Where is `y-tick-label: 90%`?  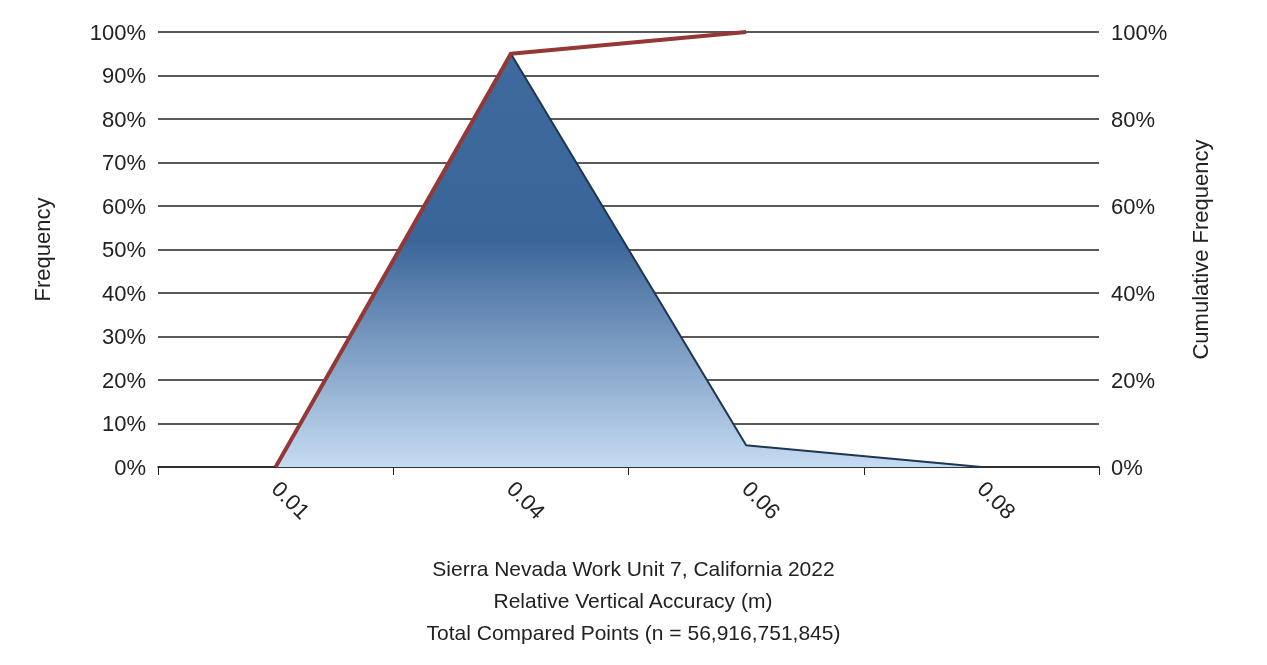
y-tick-label: 90% is located at coordinates (123, 75).